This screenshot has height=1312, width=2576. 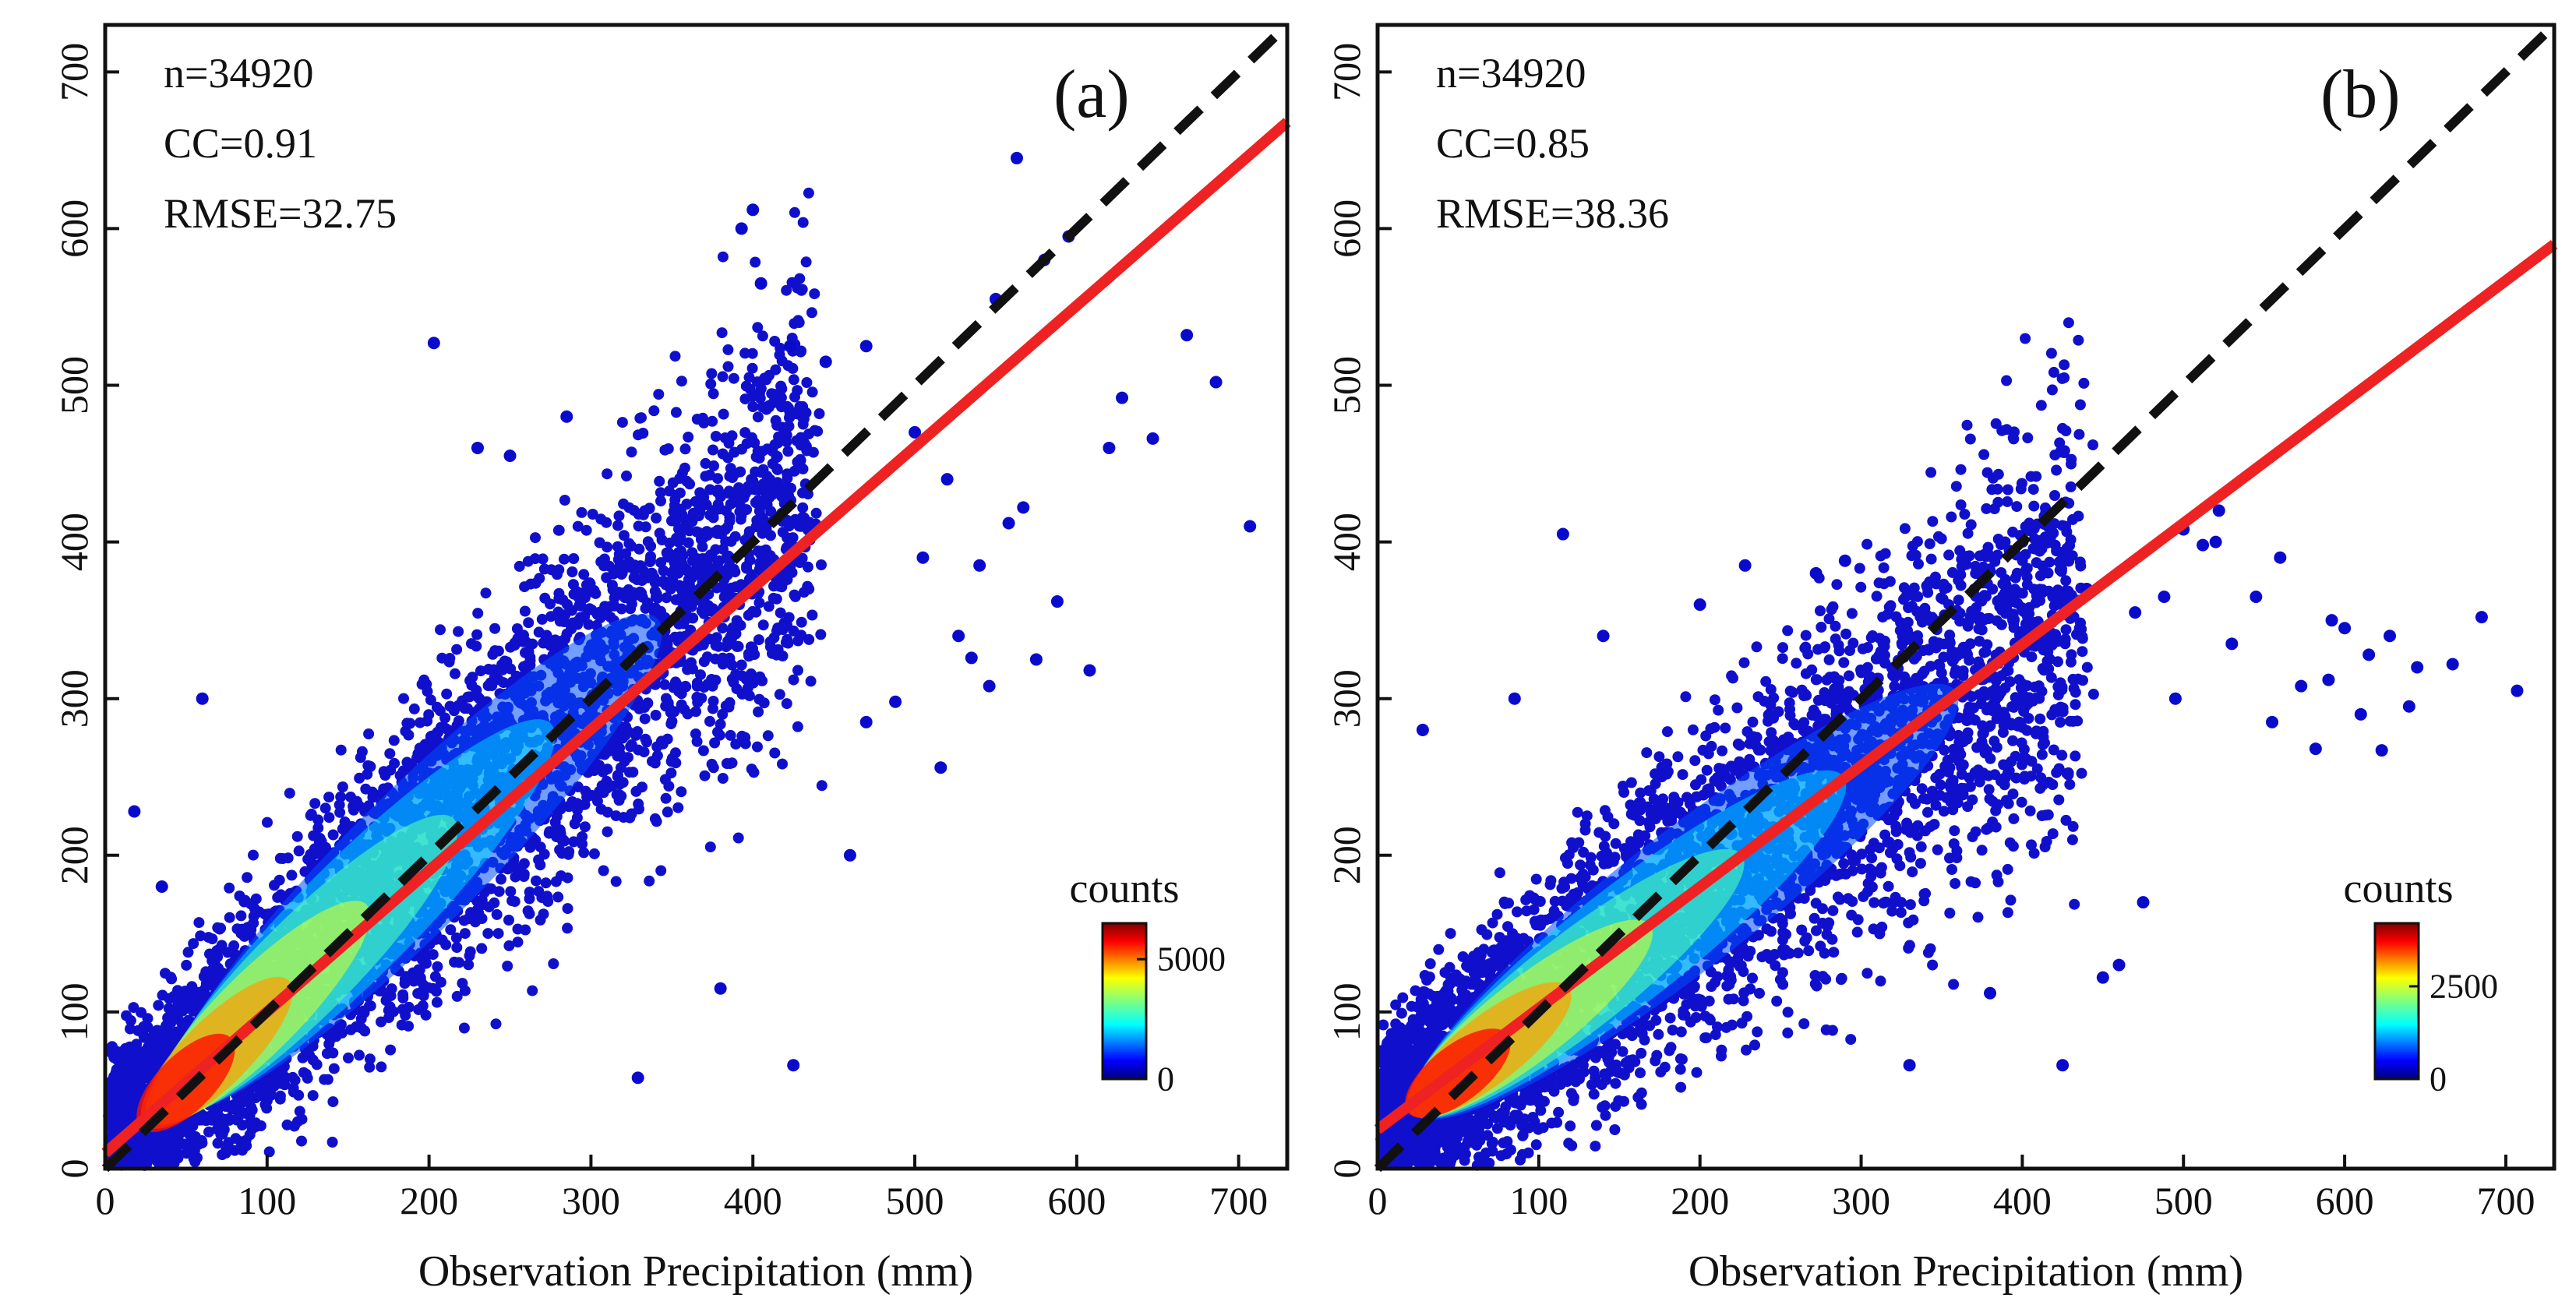 I want to click on y-tick-label: 200, so click(x=74, y=855).